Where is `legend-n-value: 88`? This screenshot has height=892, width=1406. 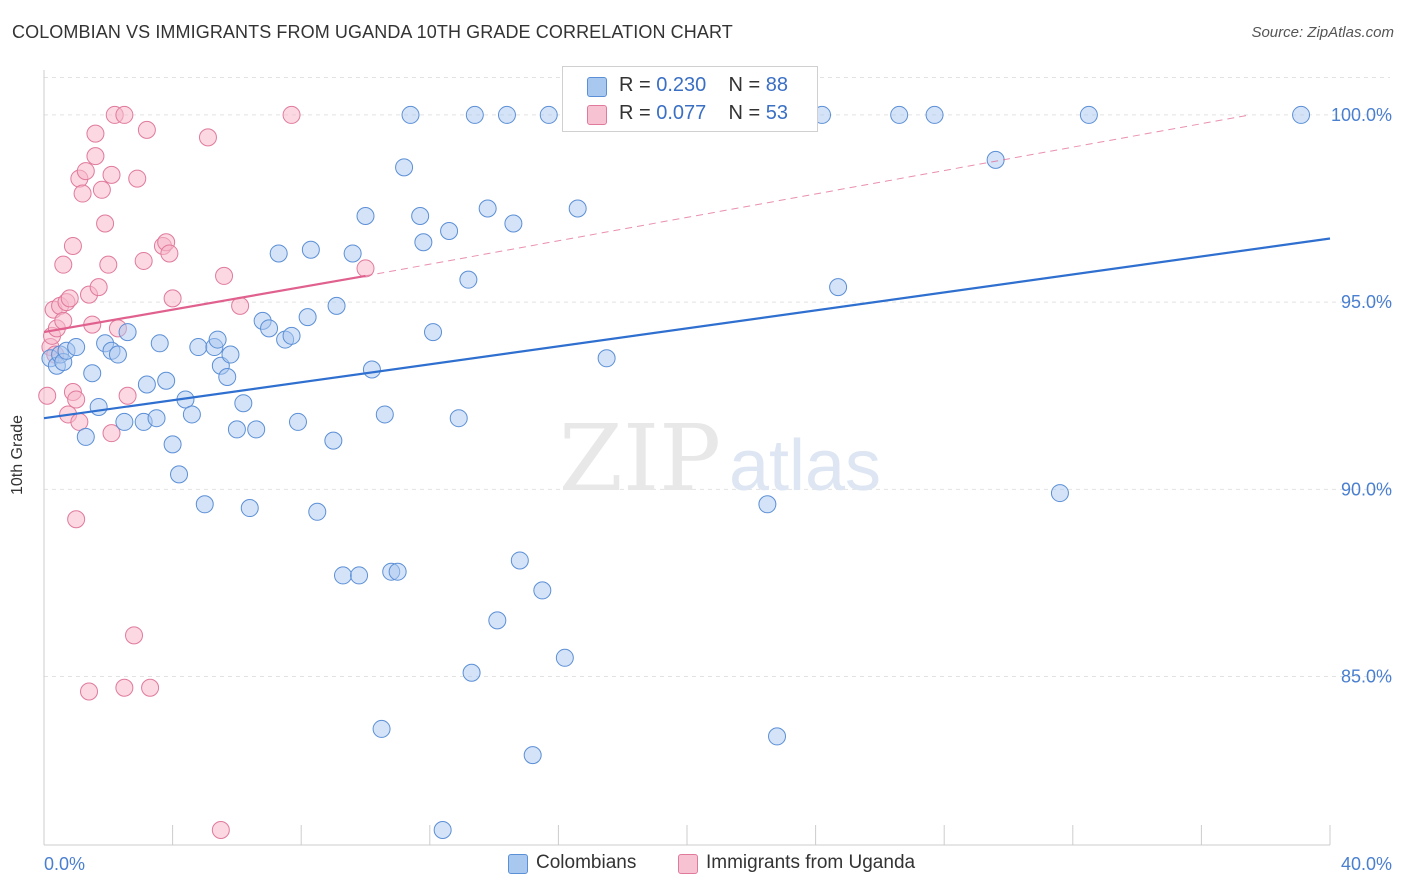
legend-n-value: 88 is located at coordinates (777, 85).